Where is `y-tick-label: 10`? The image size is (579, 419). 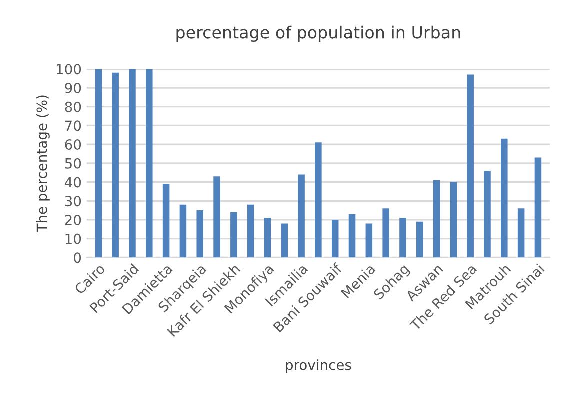
y-tick-label: 10 is located at coordinates (74, 239).